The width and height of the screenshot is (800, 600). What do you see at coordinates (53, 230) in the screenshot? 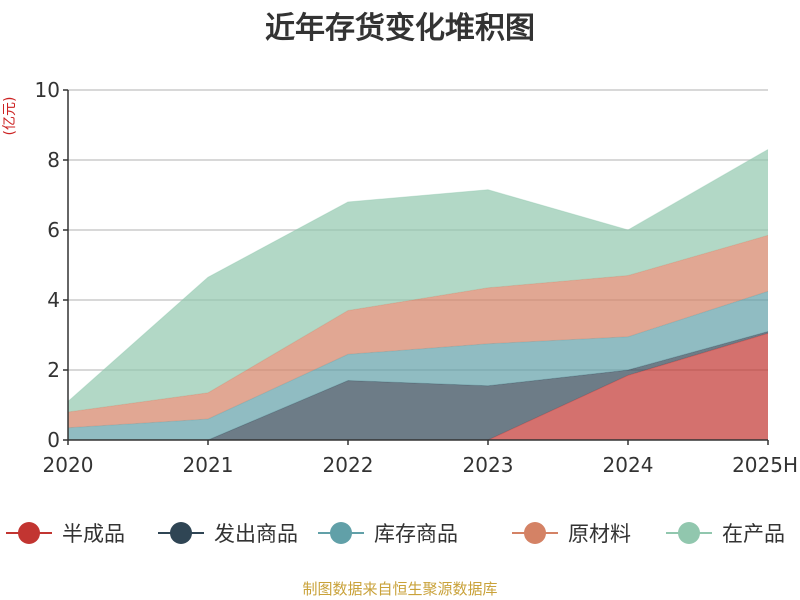
I see `y-tick-label: 6` at bounding box center [53, 230].